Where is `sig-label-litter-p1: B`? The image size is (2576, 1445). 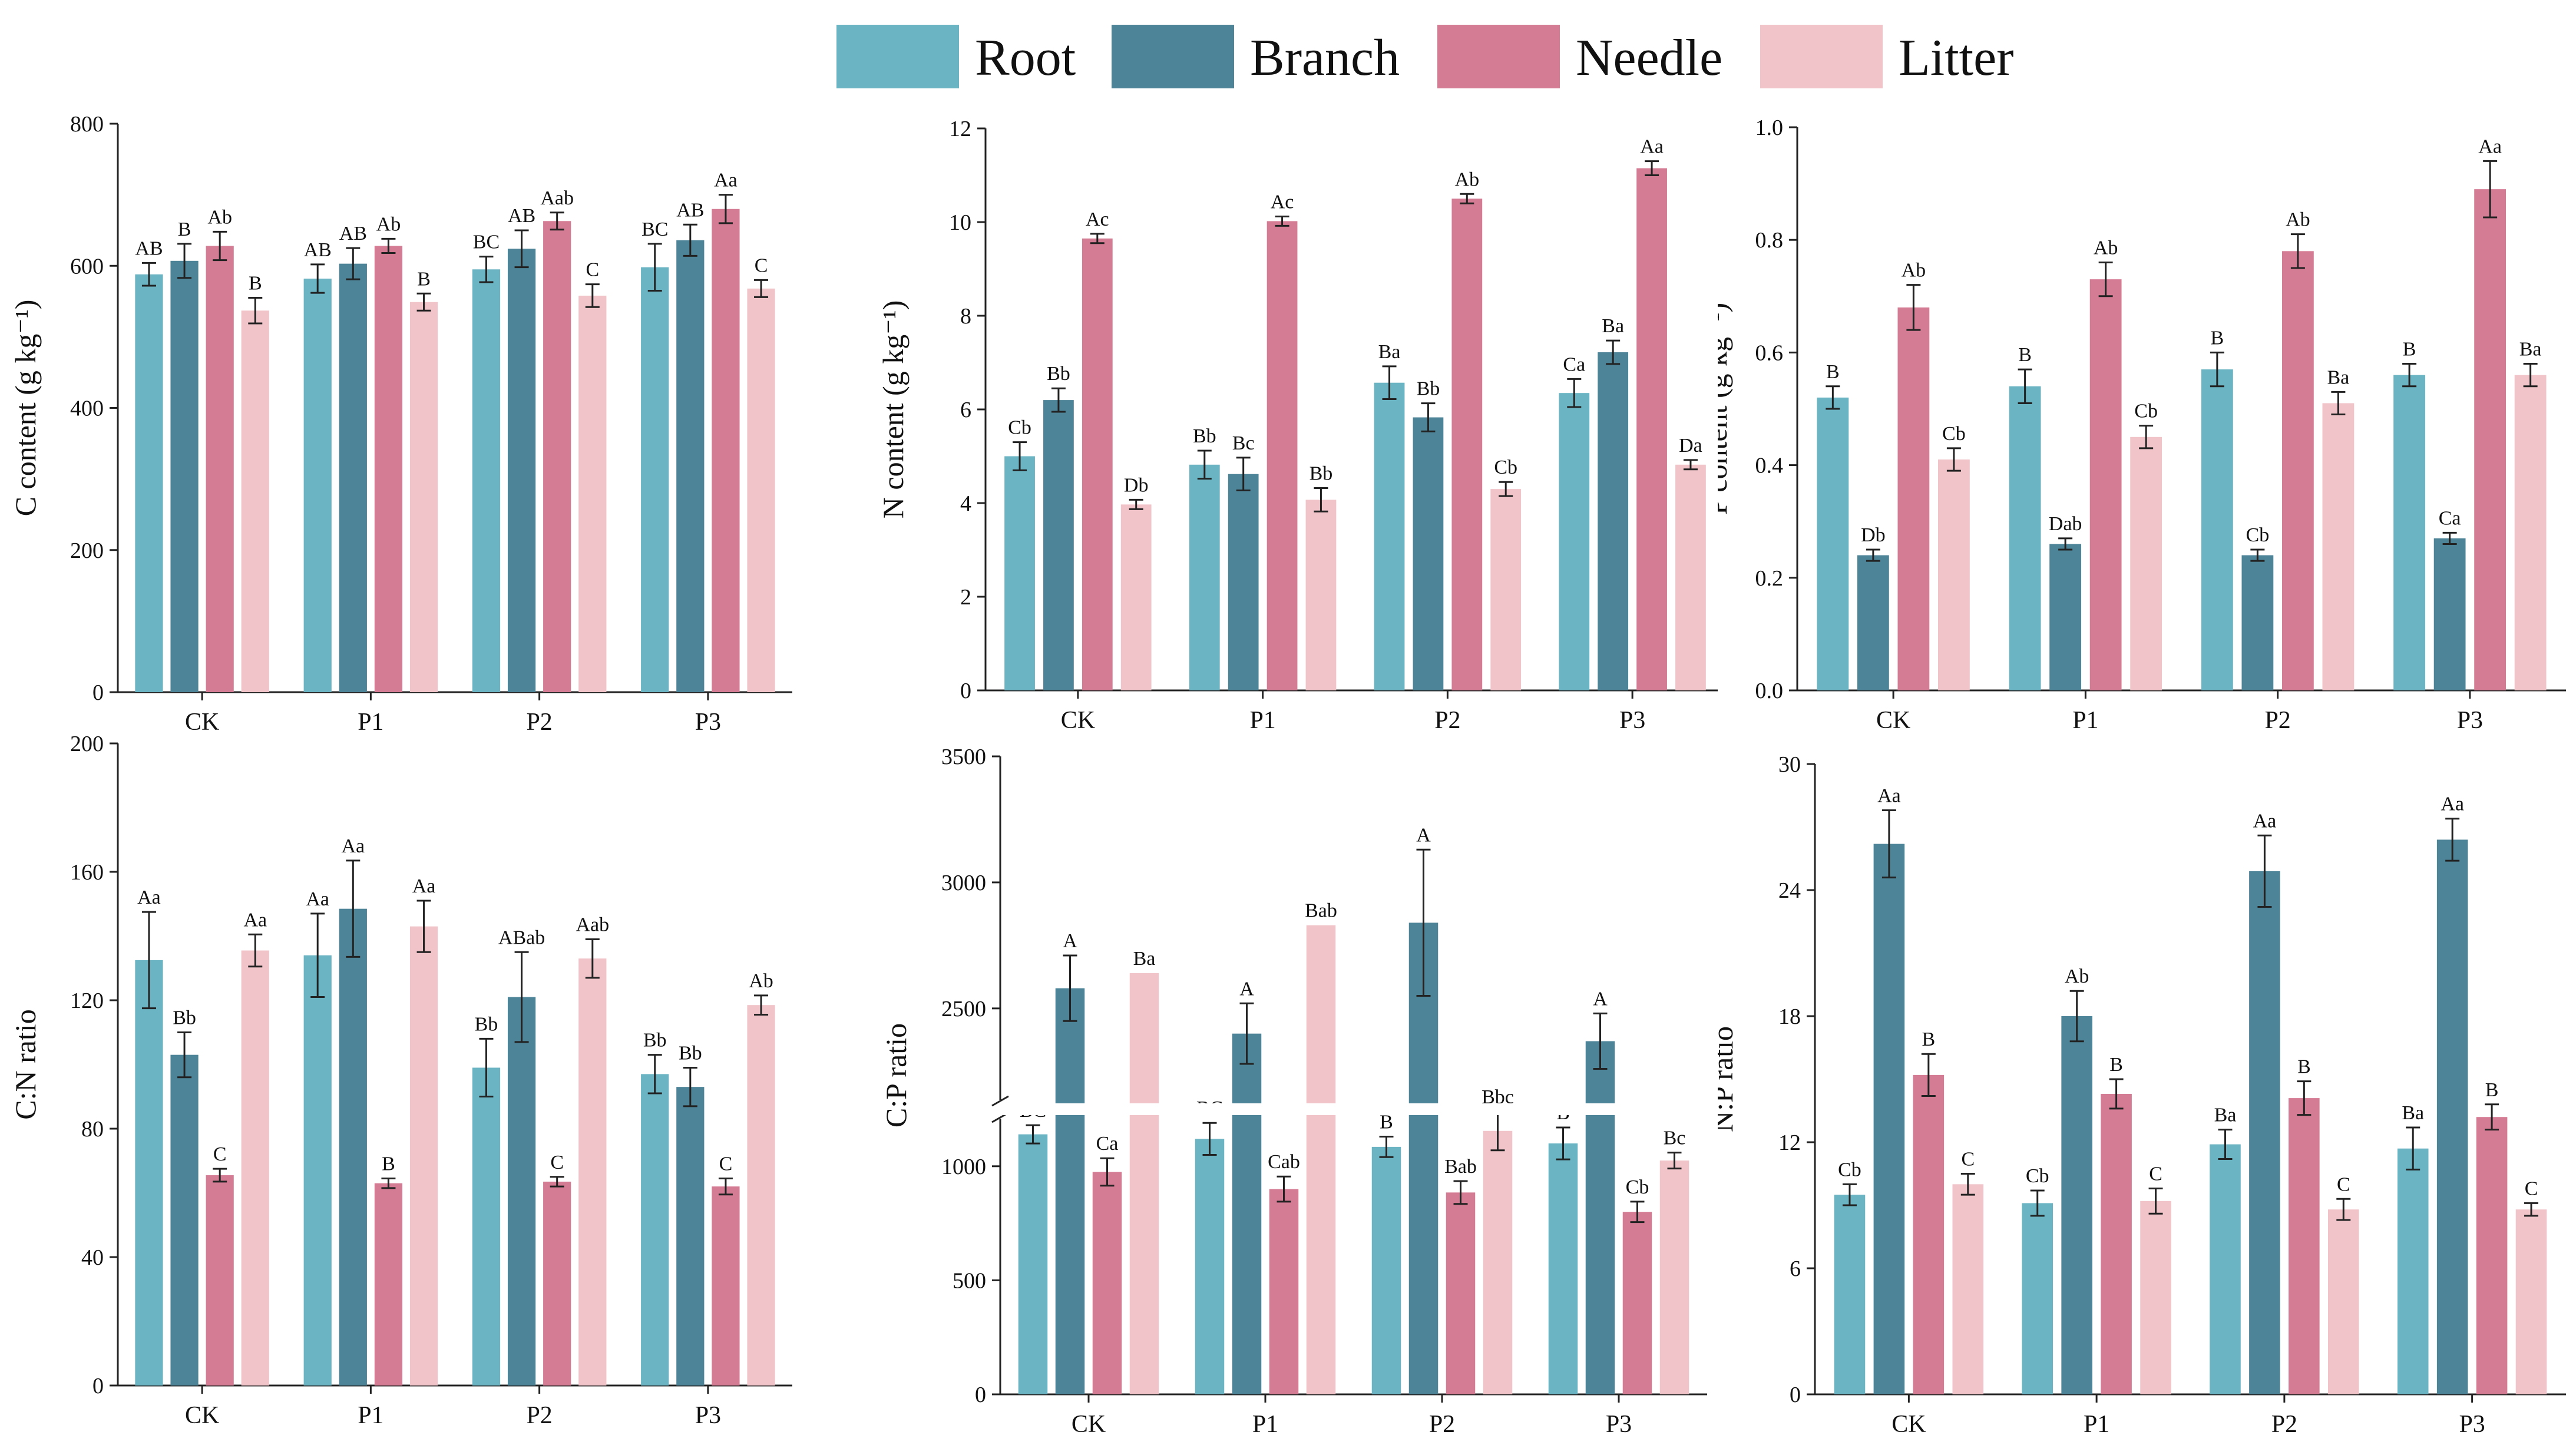
sig-label-litter-p1: B is located at coordinates (424, 279).